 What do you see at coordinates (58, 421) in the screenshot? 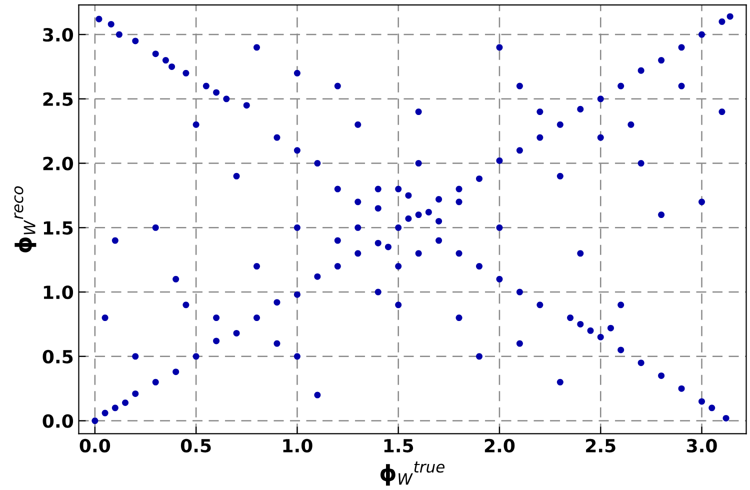
I see `y-tick-label: 0.0` at bounding box center [58, 421].